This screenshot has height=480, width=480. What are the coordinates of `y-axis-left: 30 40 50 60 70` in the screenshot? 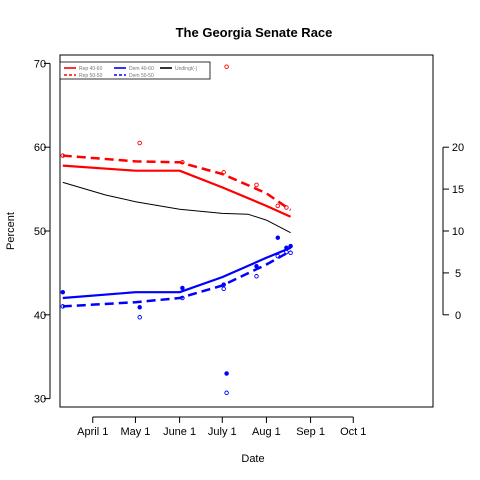 It's located at (42, 232).